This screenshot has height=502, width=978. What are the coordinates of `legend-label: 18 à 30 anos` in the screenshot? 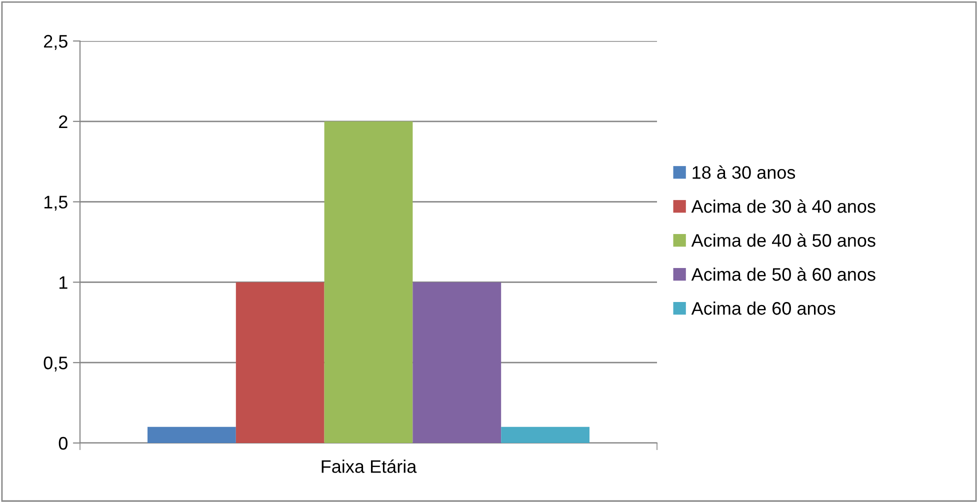 It's located at (744, 172).